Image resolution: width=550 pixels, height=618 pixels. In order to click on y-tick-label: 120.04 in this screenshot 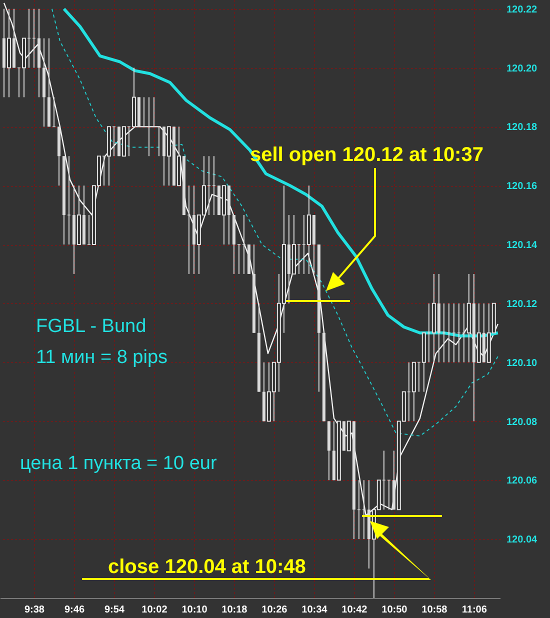, I will do `click(522, 540)`.